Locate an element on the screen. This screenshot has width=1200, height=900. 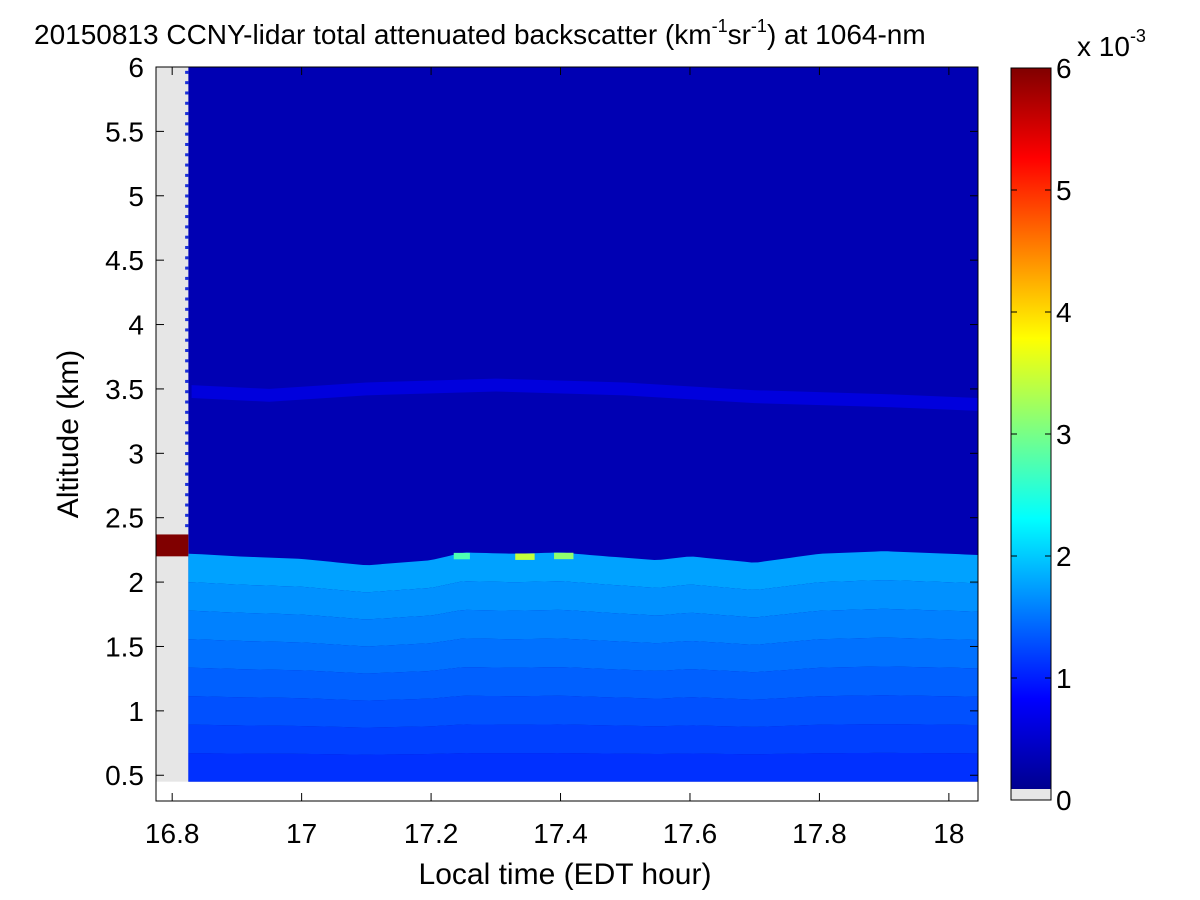
colorbar-tick-label: 3 is located at coordinates (1064, 434).